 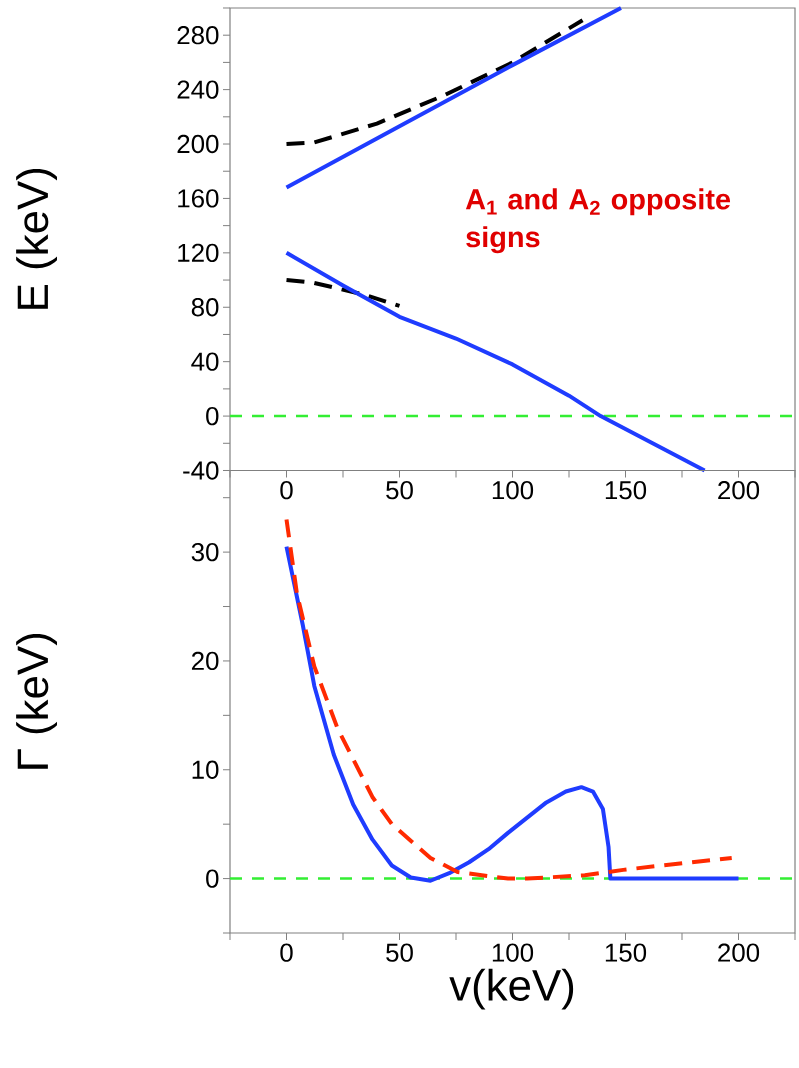 I want to click on y-tick-label: 80, so click(x=205, y=307).